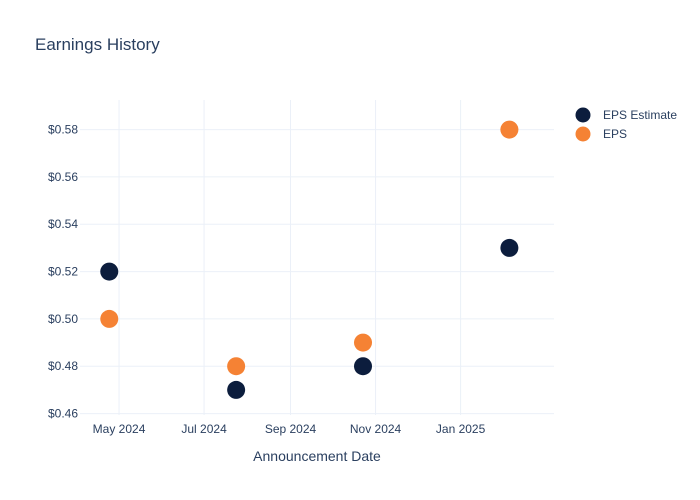 This screenshot has height=500, width=700. Describe the element at coordinates (204, 429) in the screenshot. I see `x-tick-label: Jul 2024` at that location.